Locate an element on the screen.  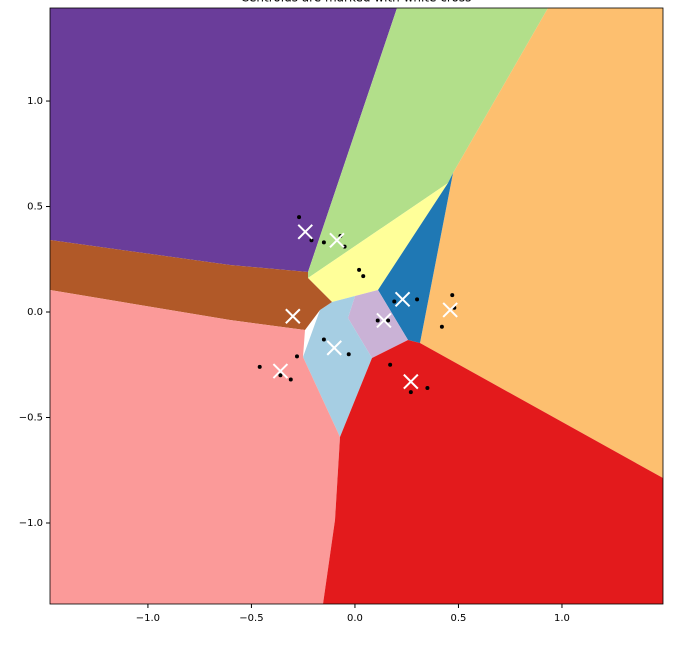
x-tick-label: 1.0 is located at coordinates (562, 618).